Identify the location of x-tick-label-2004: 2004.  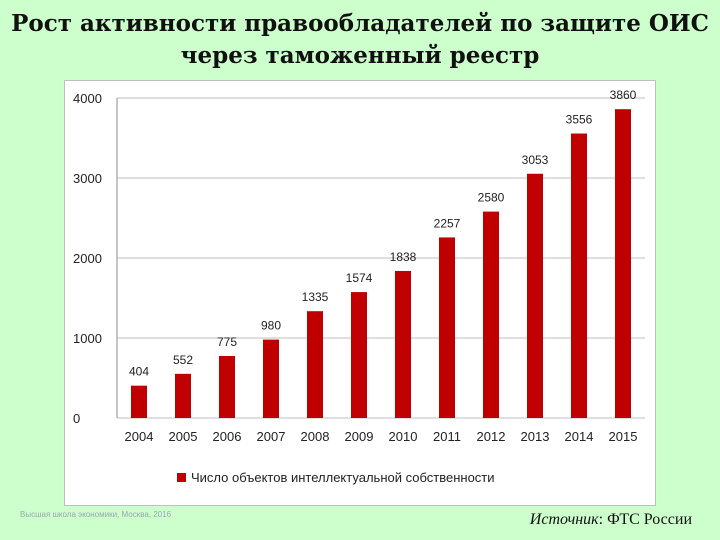
(139, 436).